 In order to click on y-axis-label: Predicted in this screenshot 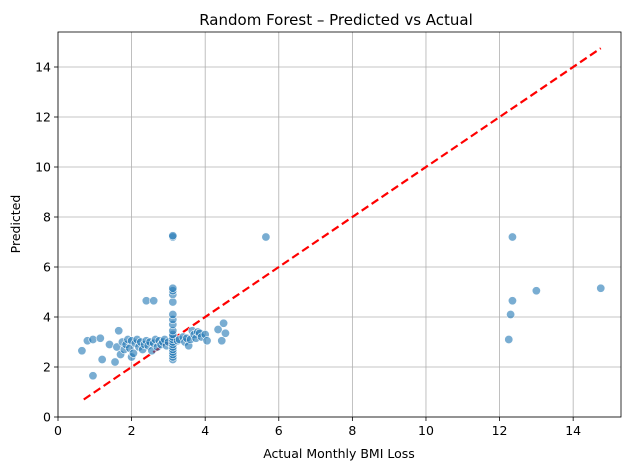, I will do `click(15, 224)`.